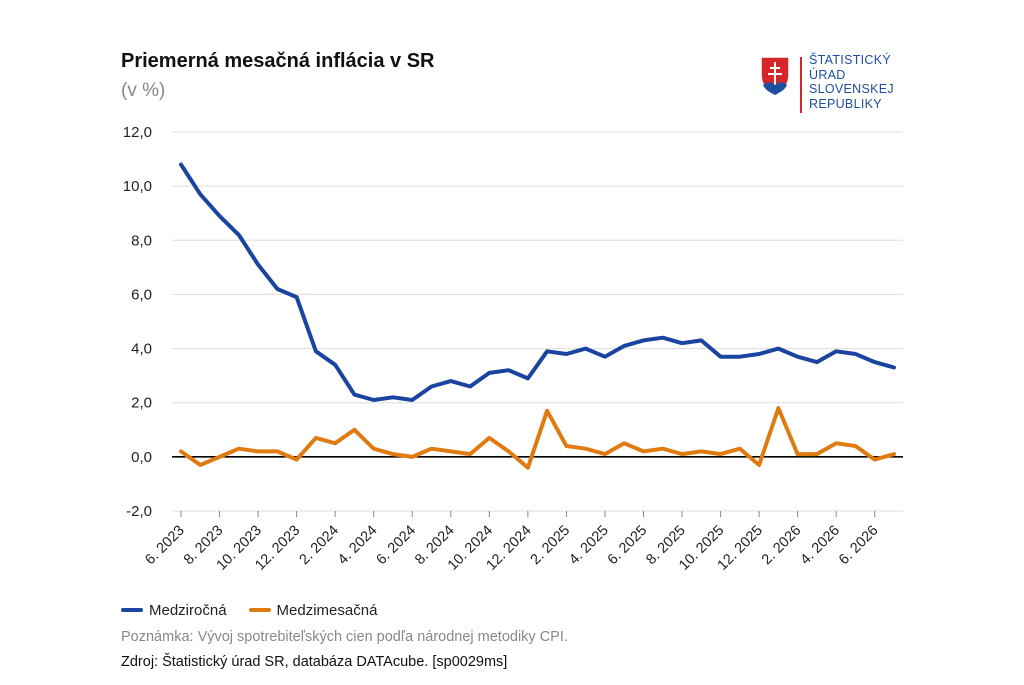  Describe the element at coordinates (141, 349) in the screenshot. I see `y-tick-label: 4,0` at that location.